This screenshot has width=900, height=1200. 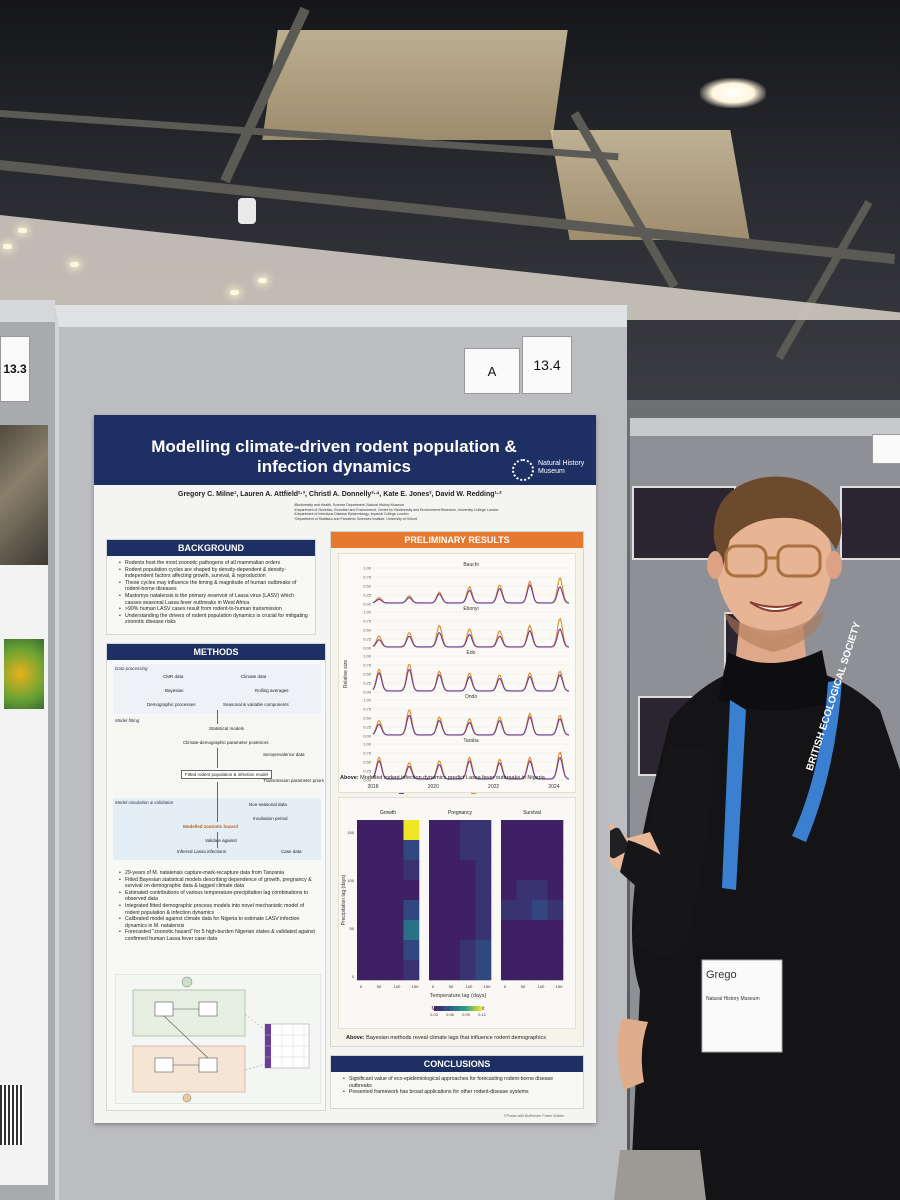 What do you see at coordinates (216, 652) in the screenshot?
I see `methods-heading: METHODS` at bounding box center [216, 652].